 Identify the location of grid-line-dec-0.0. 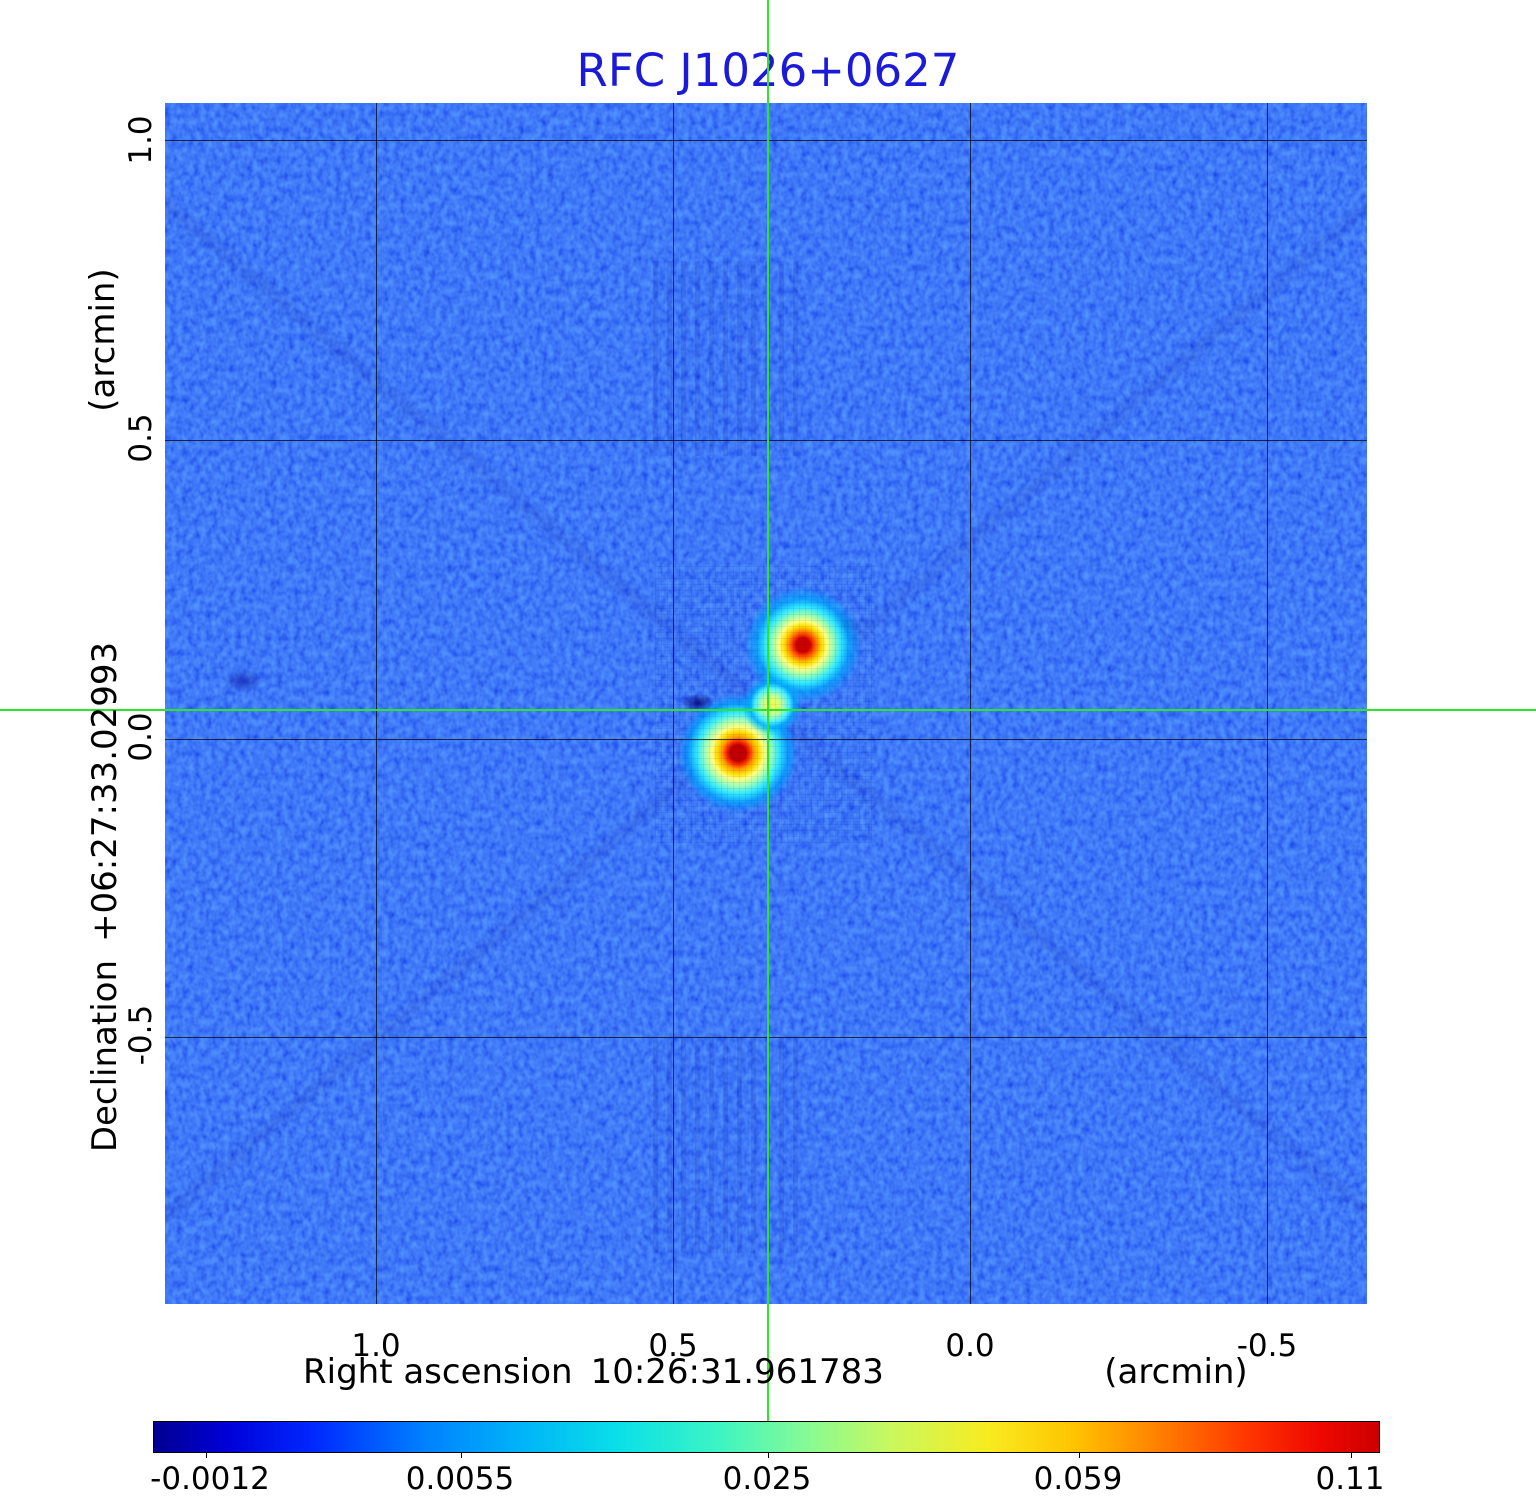
(766, 739).